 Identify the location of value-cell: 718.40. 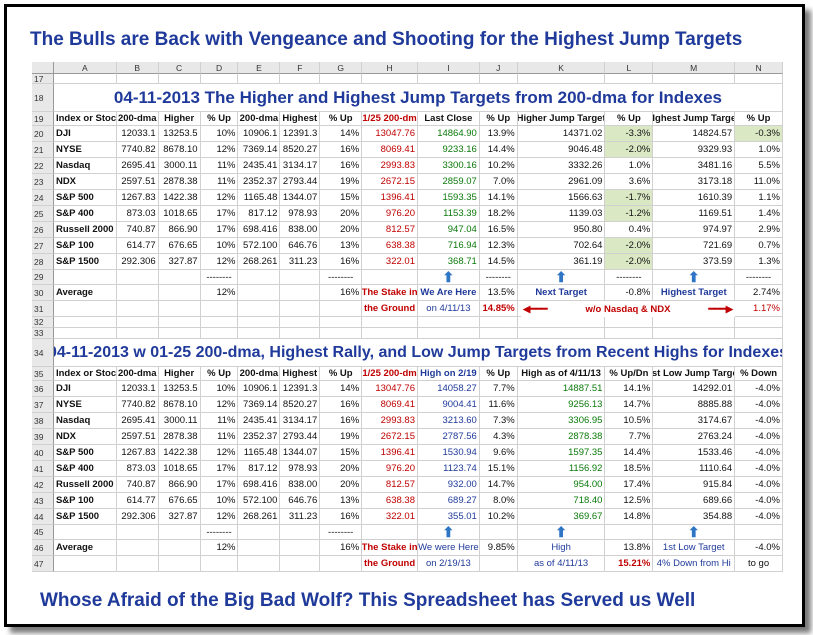
(561, 501).